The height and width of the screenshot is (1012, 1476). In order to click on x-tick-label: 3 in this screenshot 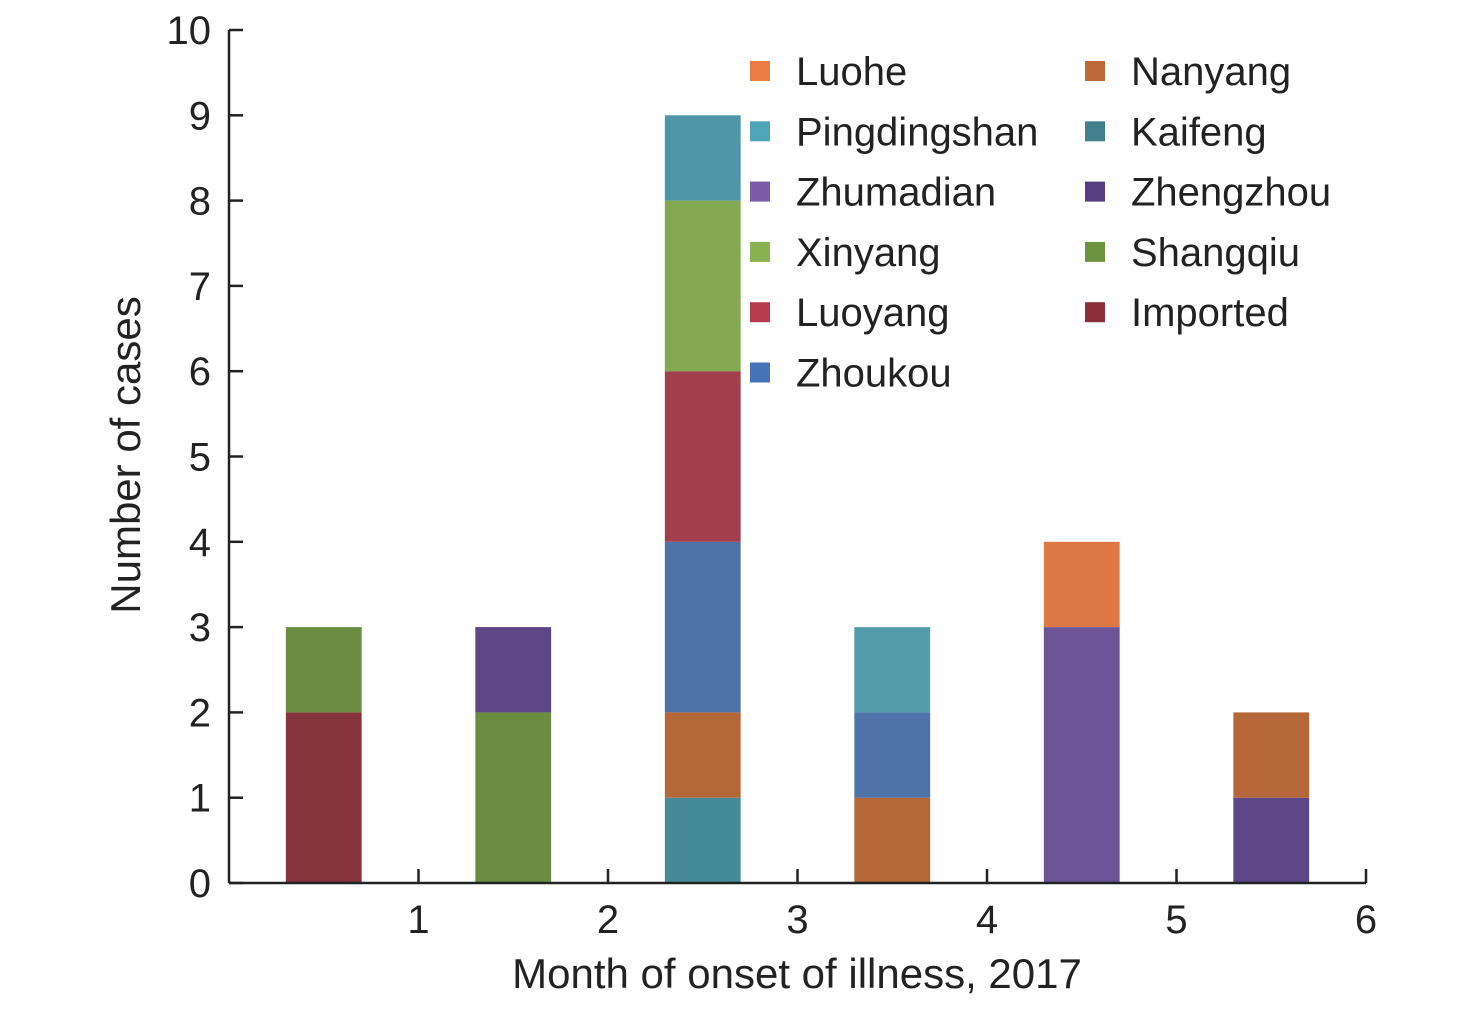, I will do `click(797, 920)`.